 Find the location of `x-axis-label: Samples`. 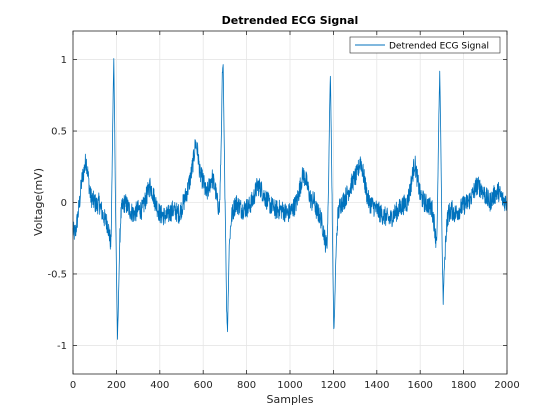

x-axis-label: Samples is located at coordinates (290, 399).